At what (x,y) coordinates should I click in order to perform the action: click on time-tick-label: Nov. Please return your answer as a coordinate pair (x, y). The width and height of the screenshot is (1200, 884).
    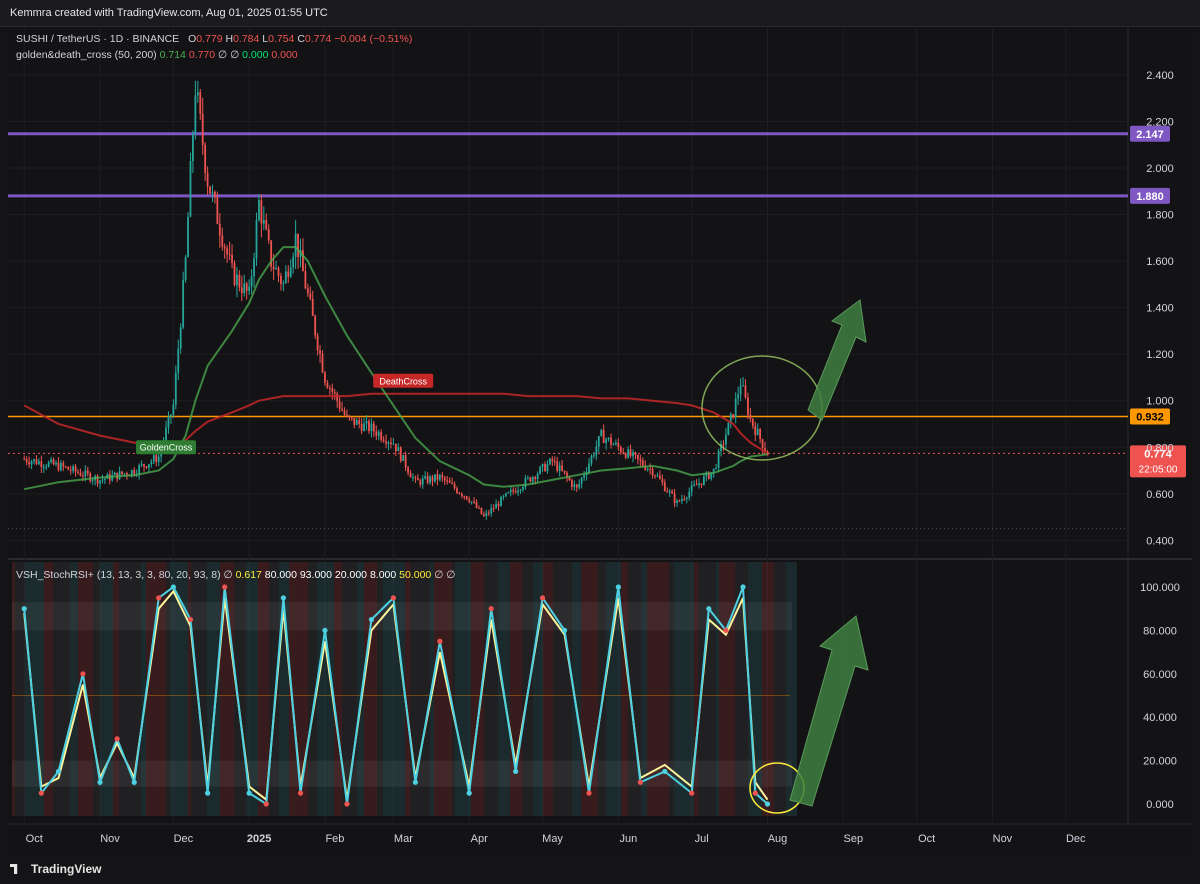
    Looking at the image, I should click on (1003, 839).